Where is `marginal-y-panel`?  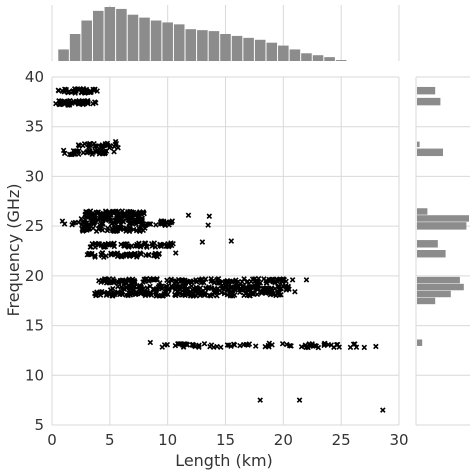 marginal-y-panel is located at coordinates (442, 251).